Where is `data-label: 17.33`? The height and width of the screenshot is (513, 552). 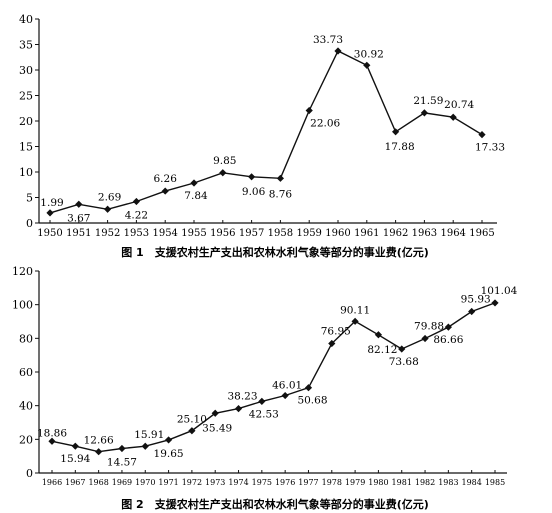
data-label: 17.33 is located at coordinates (490, 148).